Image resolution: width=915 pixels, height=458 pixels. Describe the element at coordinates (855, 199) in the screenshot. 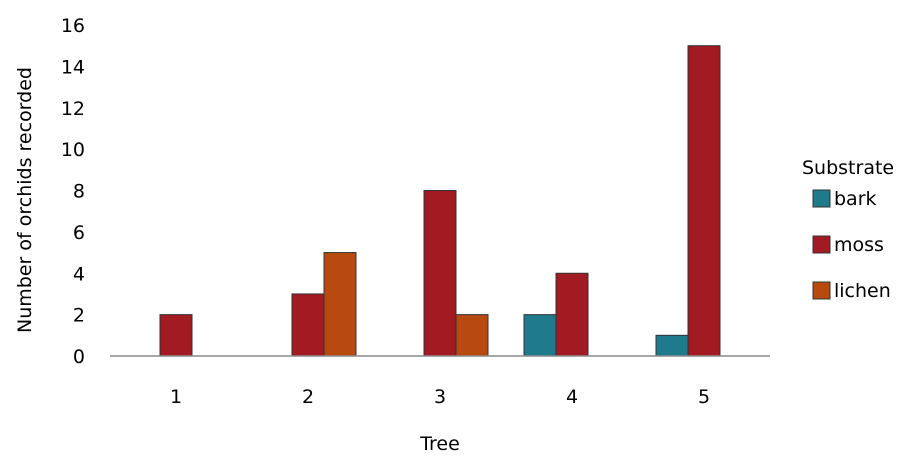

I see `legend-label-bark: bark` at that location.